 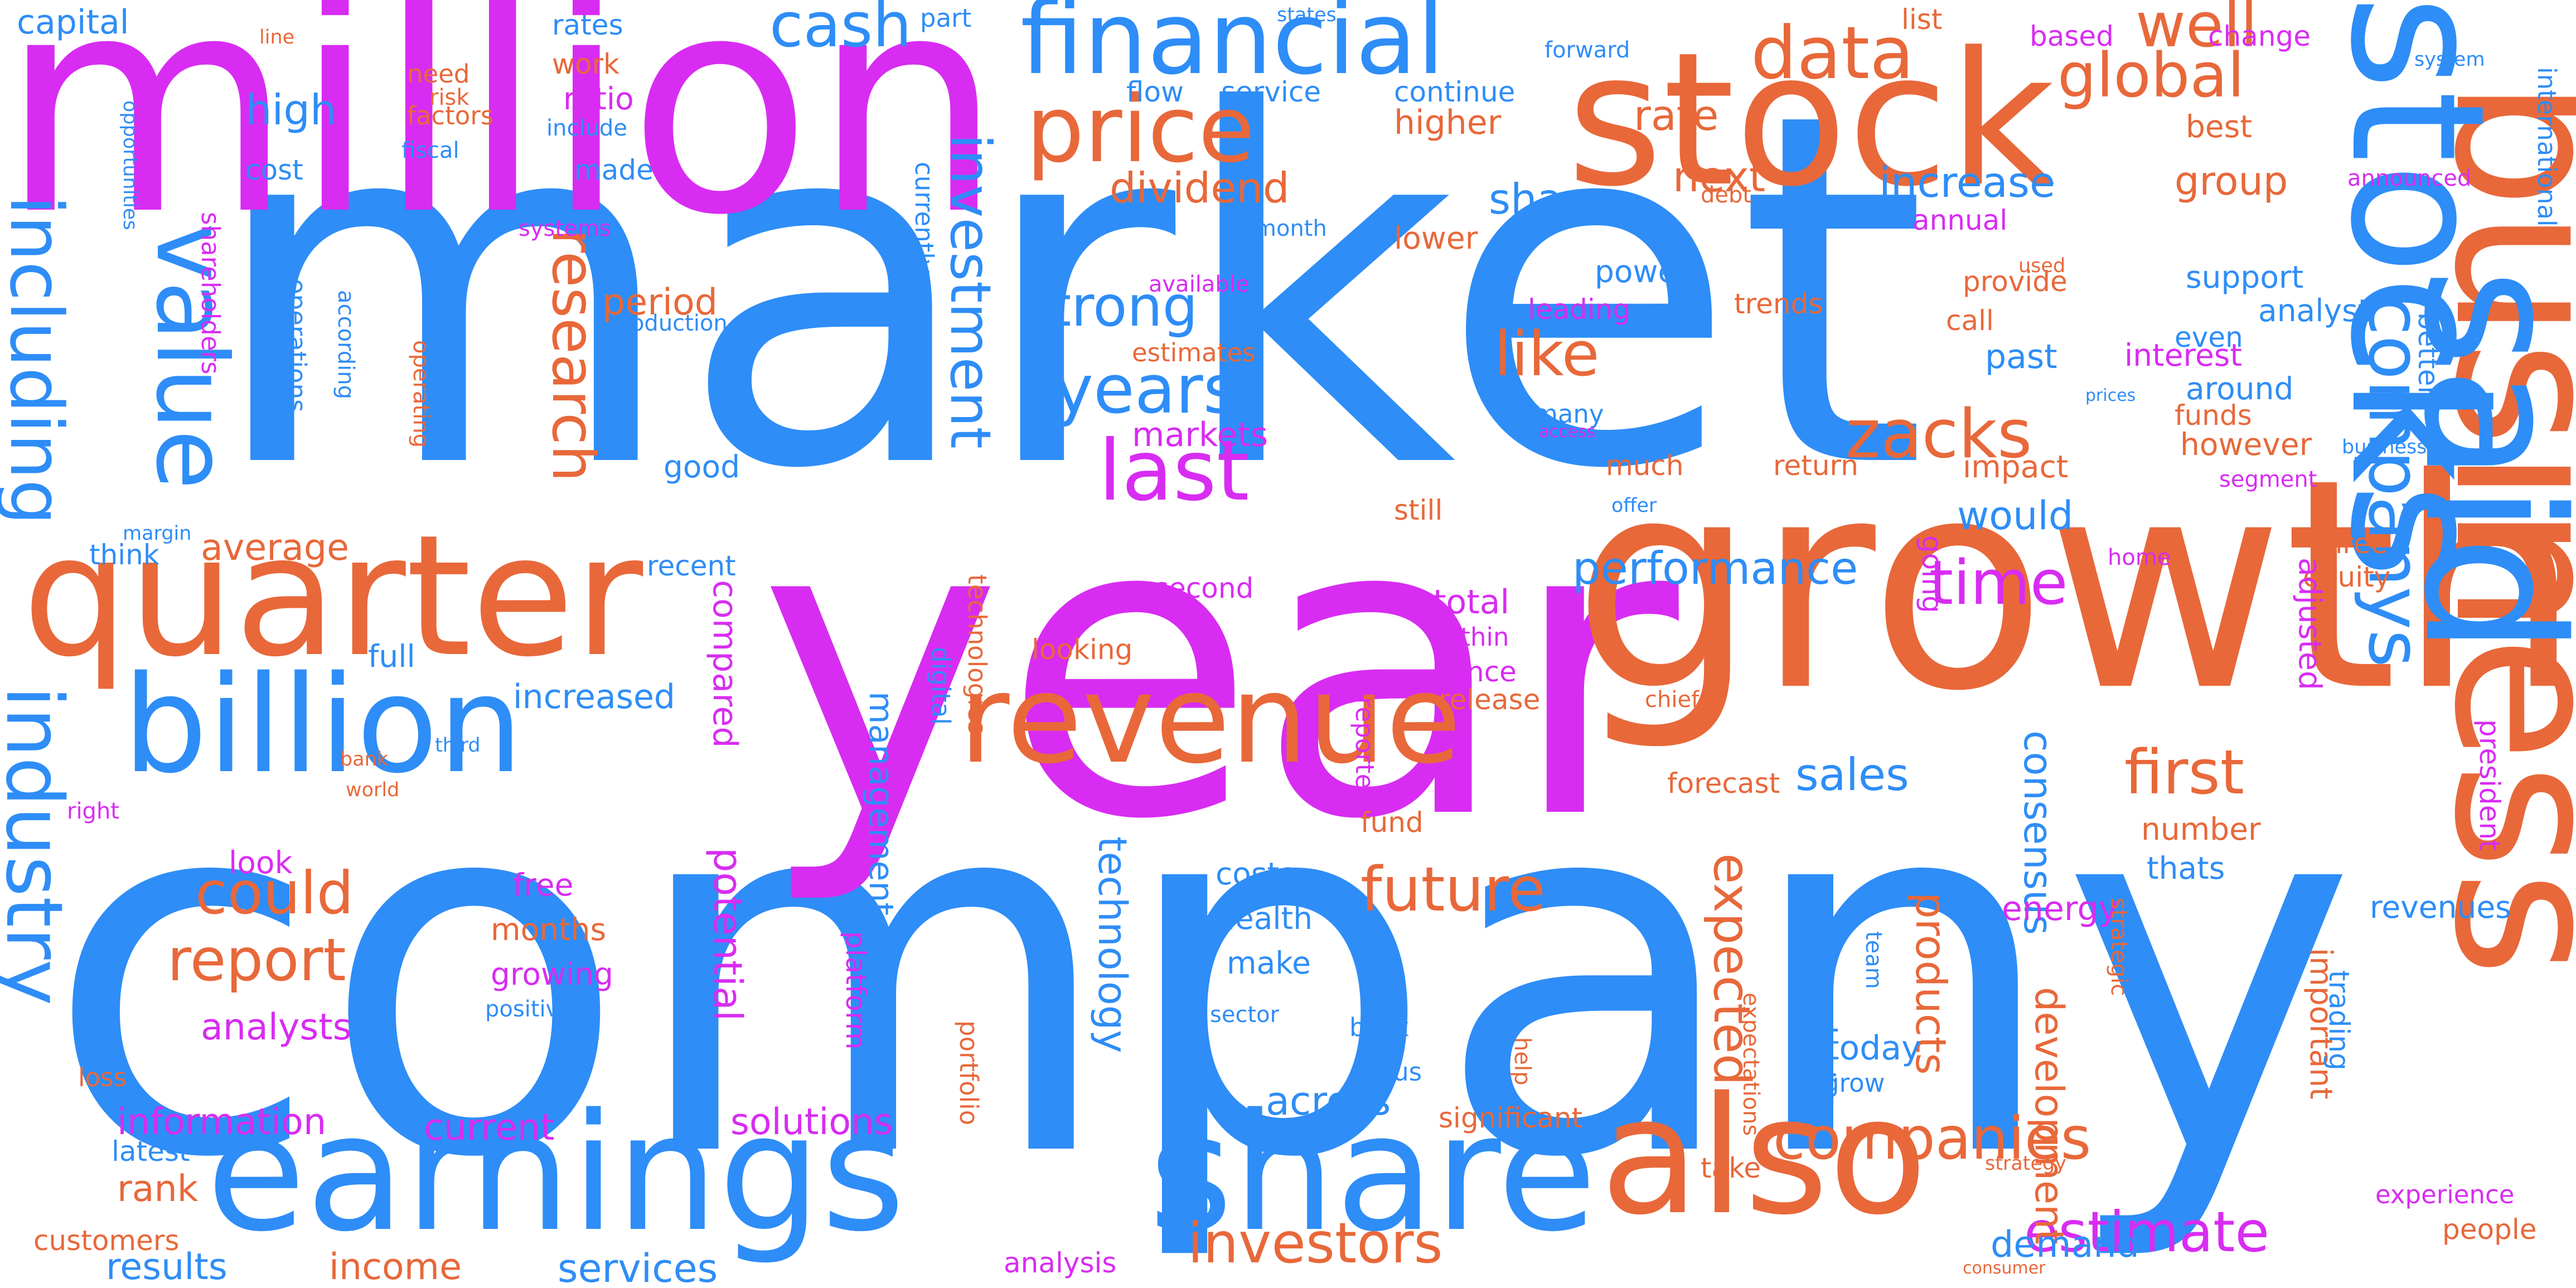 What do you see at coordinates (1199, 284) in the screenshot?
I see `cloud-word: available` at bounding box center [1199, 284].